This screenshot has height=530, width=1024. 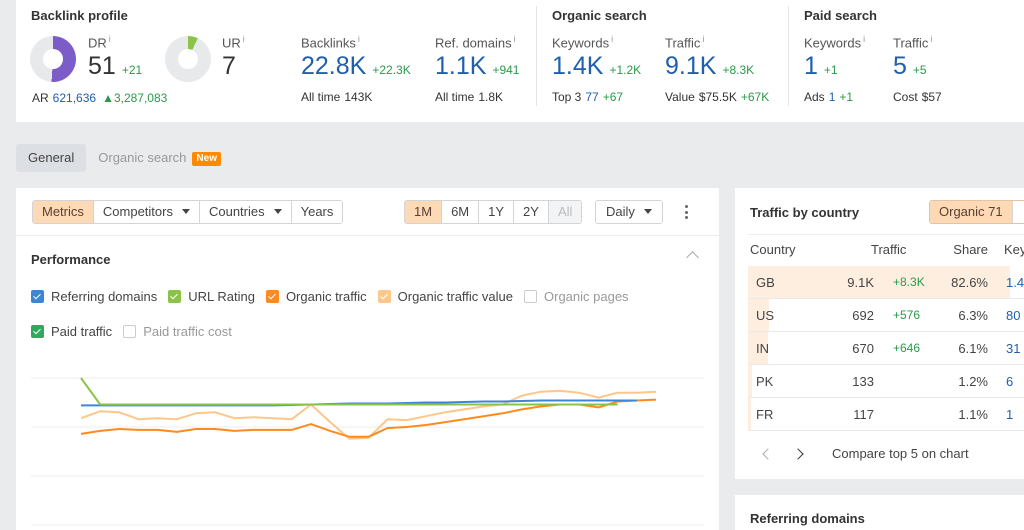 I want to click on paid-traffic-delta: +5, so click(x=919, y=70).